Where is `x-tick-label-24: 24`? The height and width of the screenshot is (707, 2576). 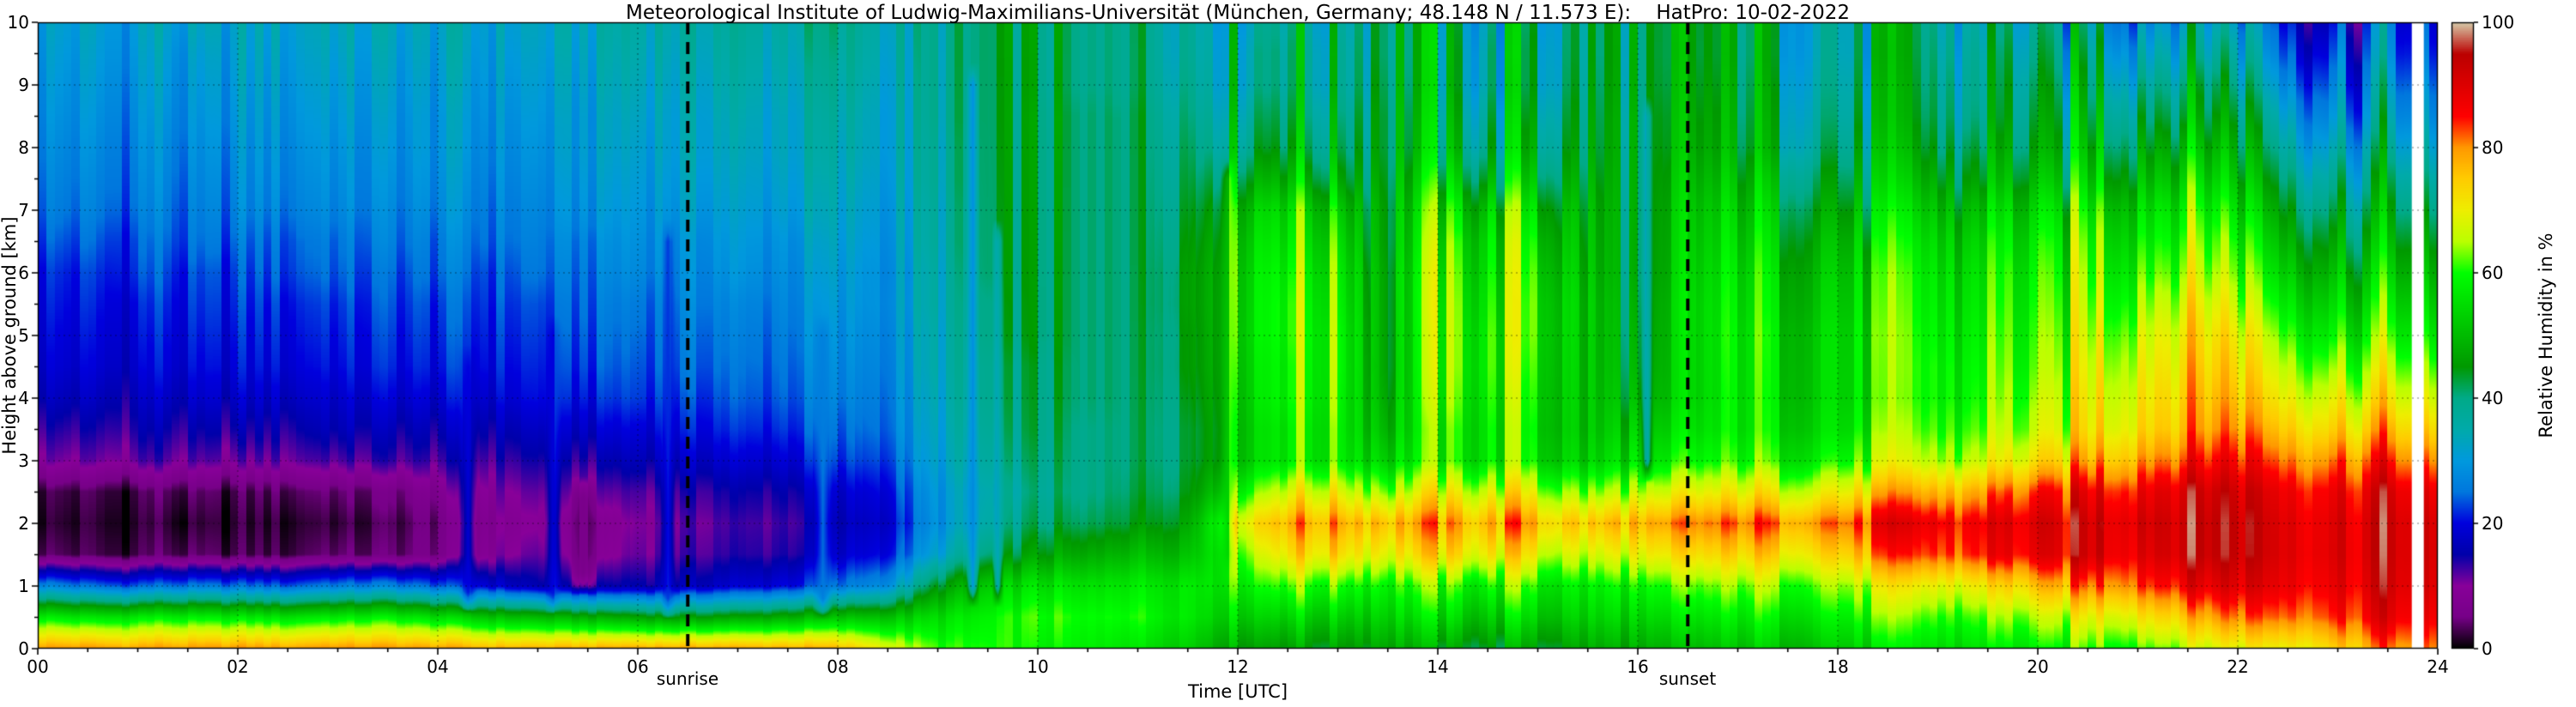
x-tick-label-24: 24 is located at coordinates (2438, 666).